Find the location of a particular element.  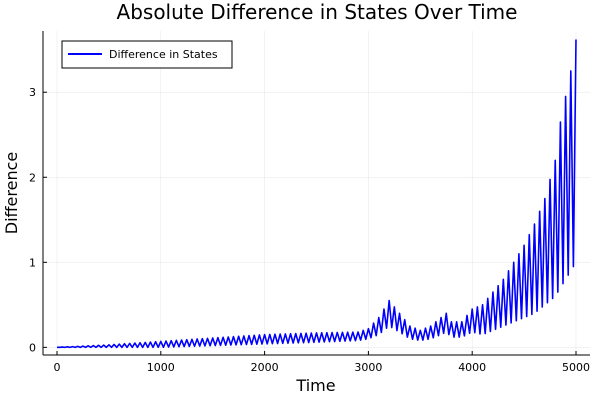

x-tick-label: 0 is located at coordinates (57, 367).